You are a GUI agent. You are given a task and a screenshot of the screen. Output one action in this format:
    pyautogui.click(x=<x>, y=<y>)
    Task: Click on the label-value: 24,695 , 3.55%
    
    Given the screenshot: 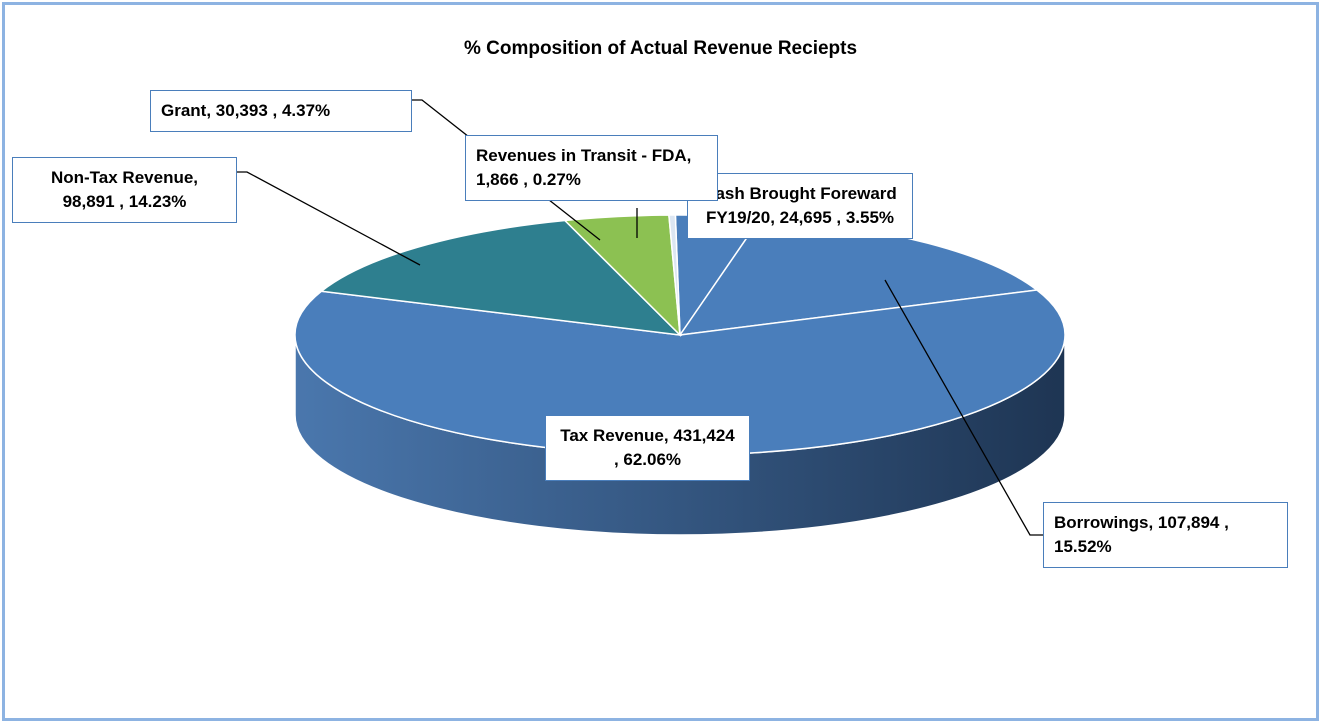 What is the action you would take?
    pyautogui.click(x=837, y=217)
    